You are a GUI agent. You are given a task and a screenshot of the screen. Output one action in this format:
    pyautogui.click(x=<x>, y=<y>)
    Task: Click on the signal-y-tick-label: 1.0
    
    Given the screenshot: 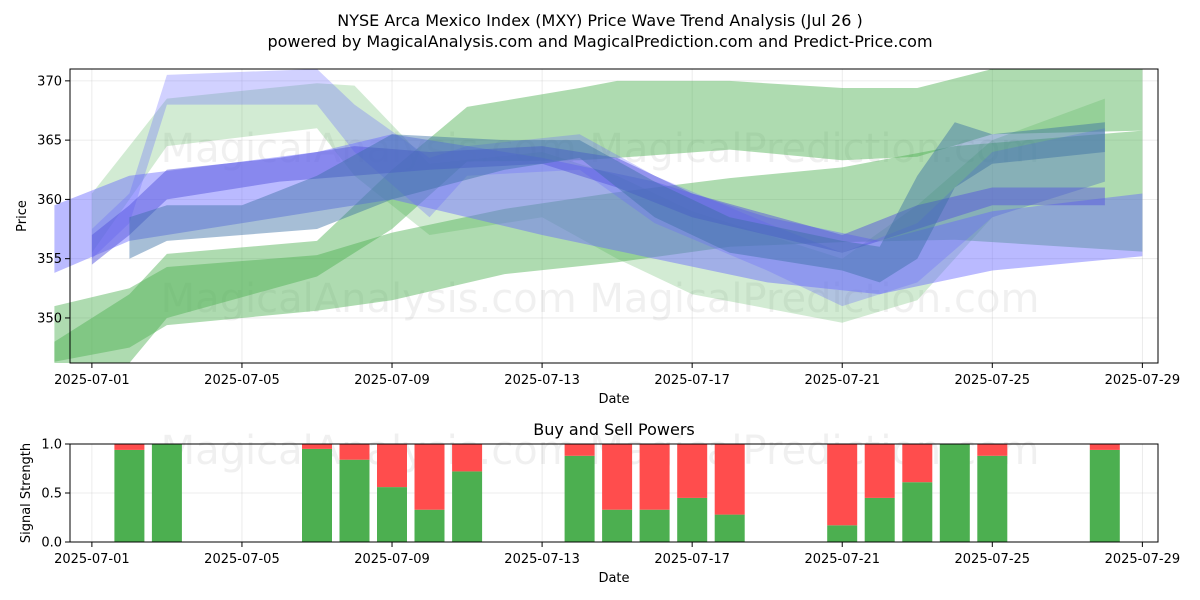 What is the action you would take?
    pyautogui.click(x=51, y=445)
    